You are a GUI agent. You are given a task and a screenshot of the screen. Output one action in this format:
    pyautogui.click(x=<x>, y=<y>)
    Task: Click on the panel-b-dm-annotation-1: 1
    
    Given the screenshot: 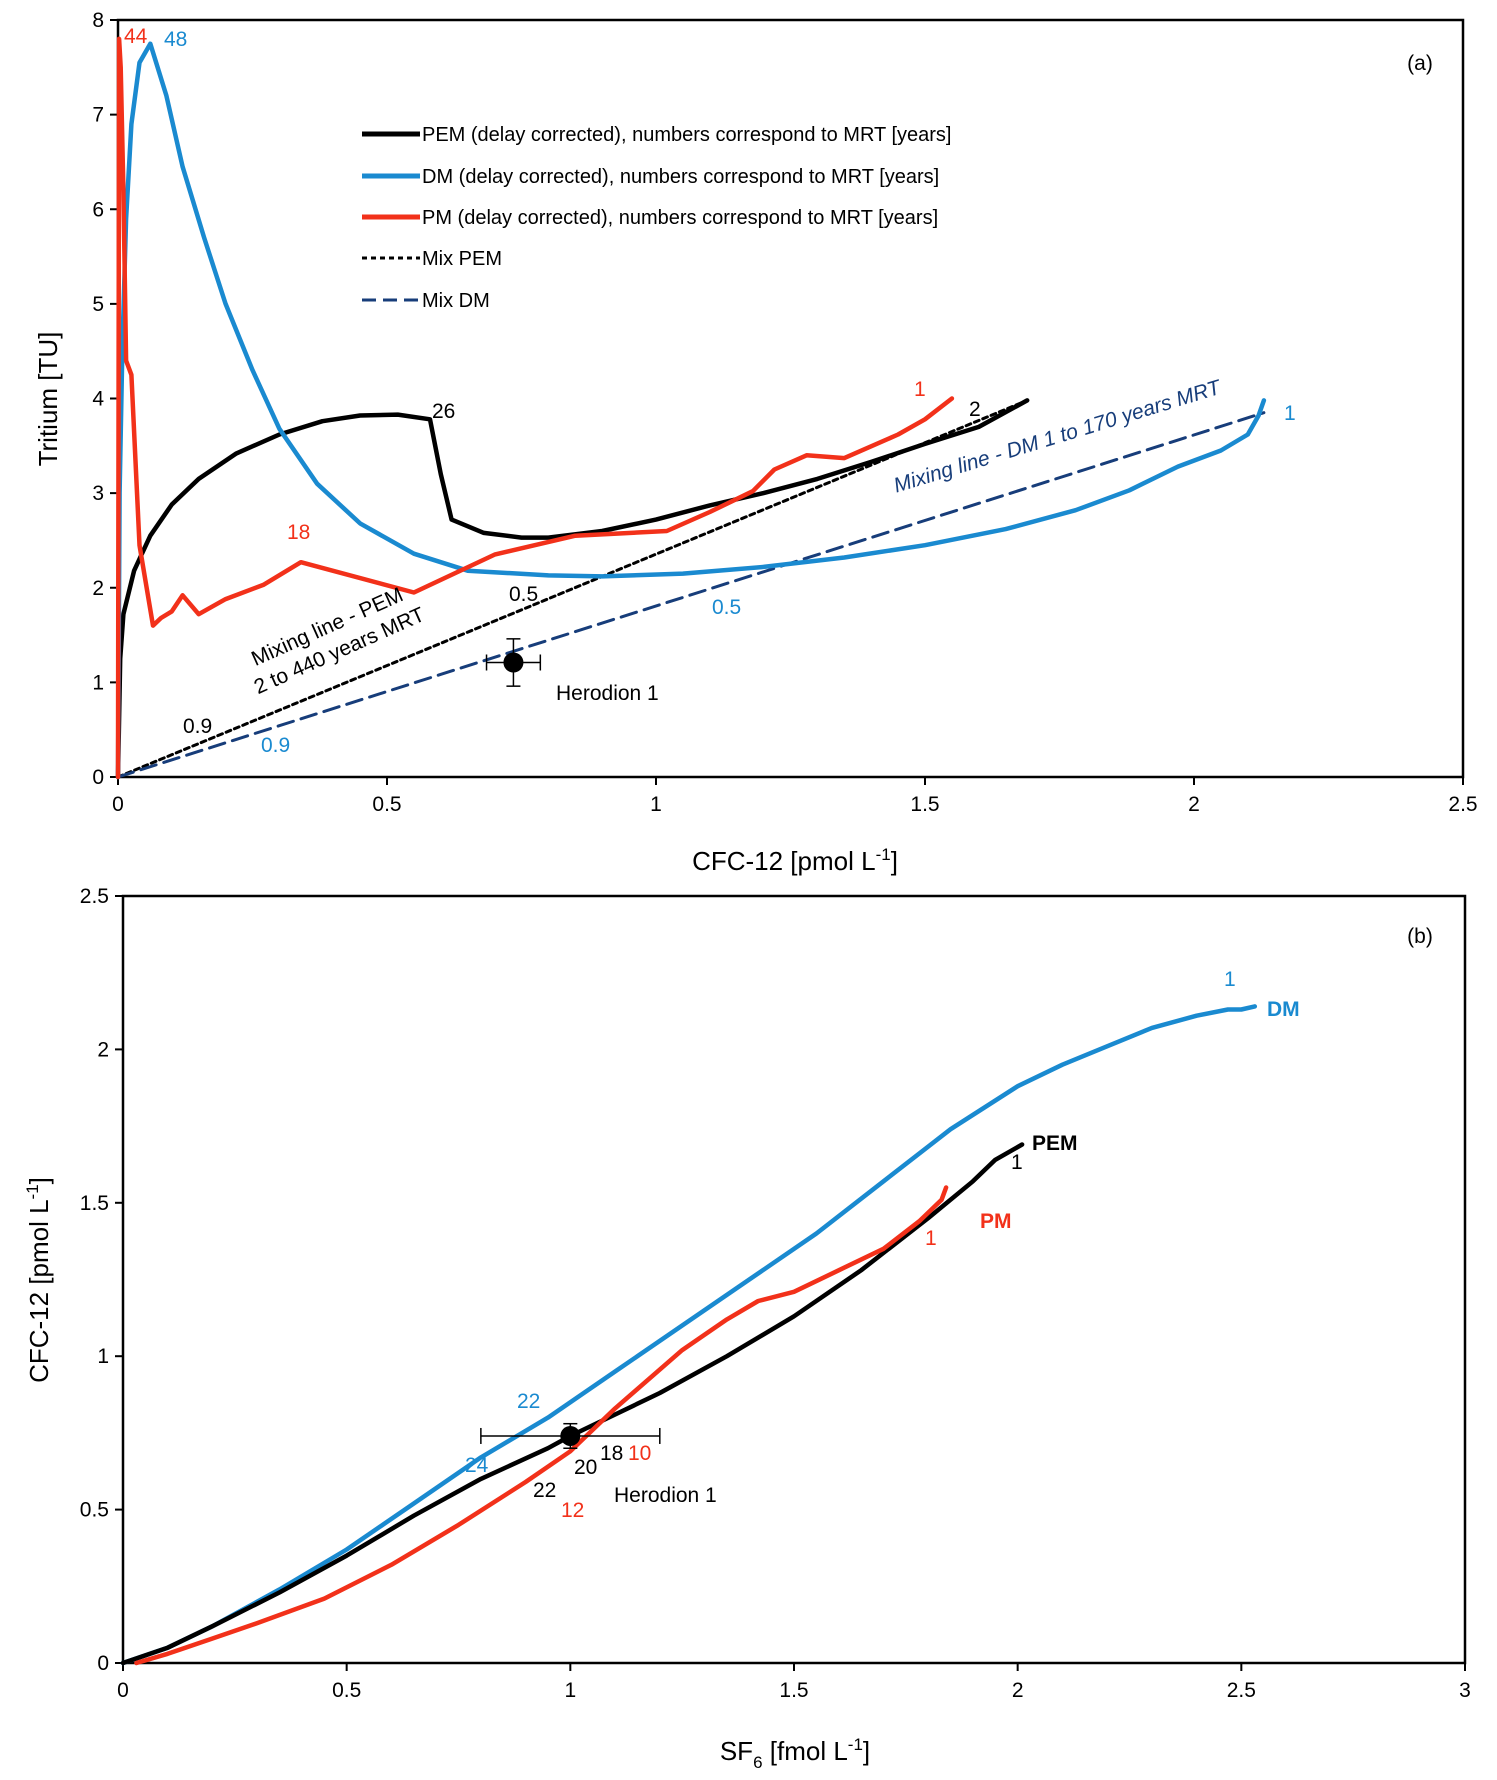 What is the action you would take?
    pyautogui.click(x=1230, y=979)
    